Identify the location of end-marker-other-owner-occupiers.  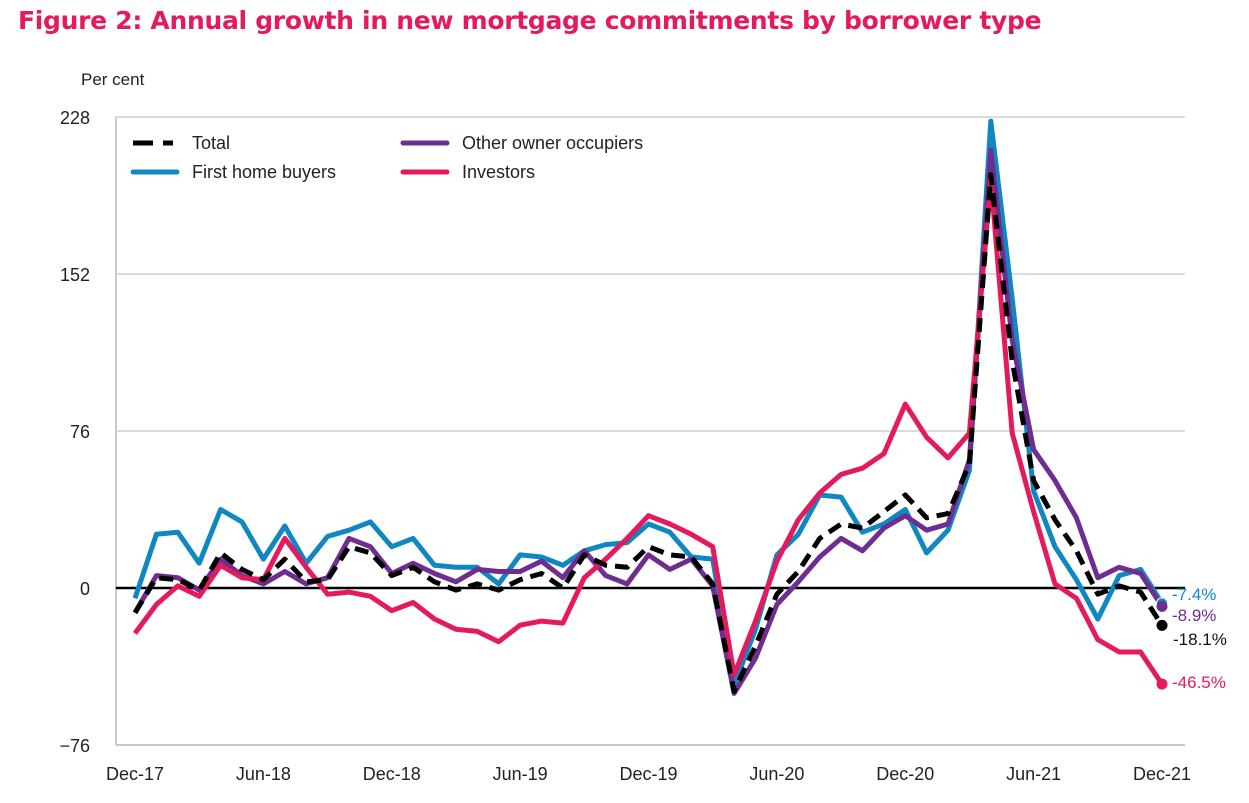
(1162, 606).